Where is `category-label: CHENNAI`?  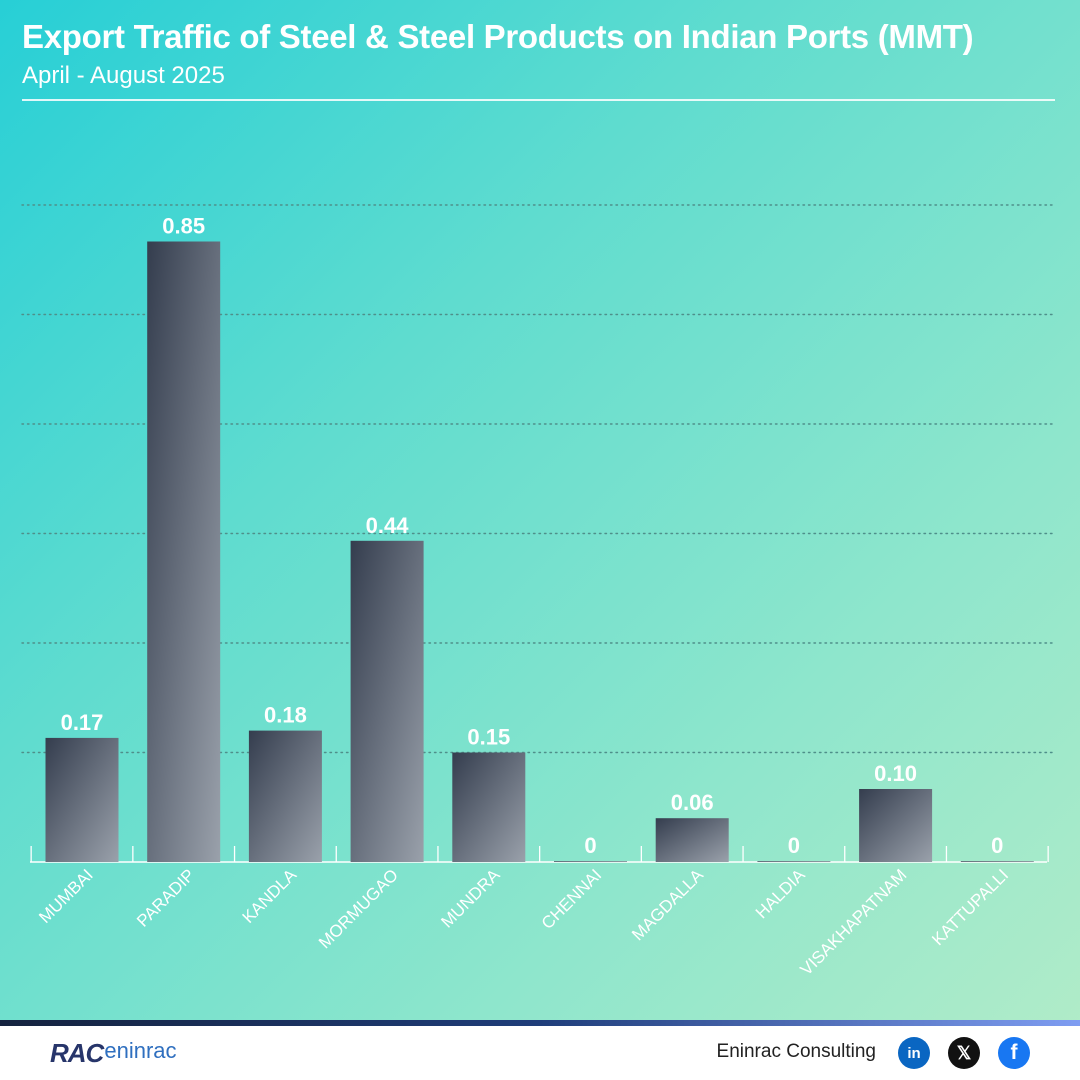 category-label: CHENNAI is located at coordinates (572, 899).